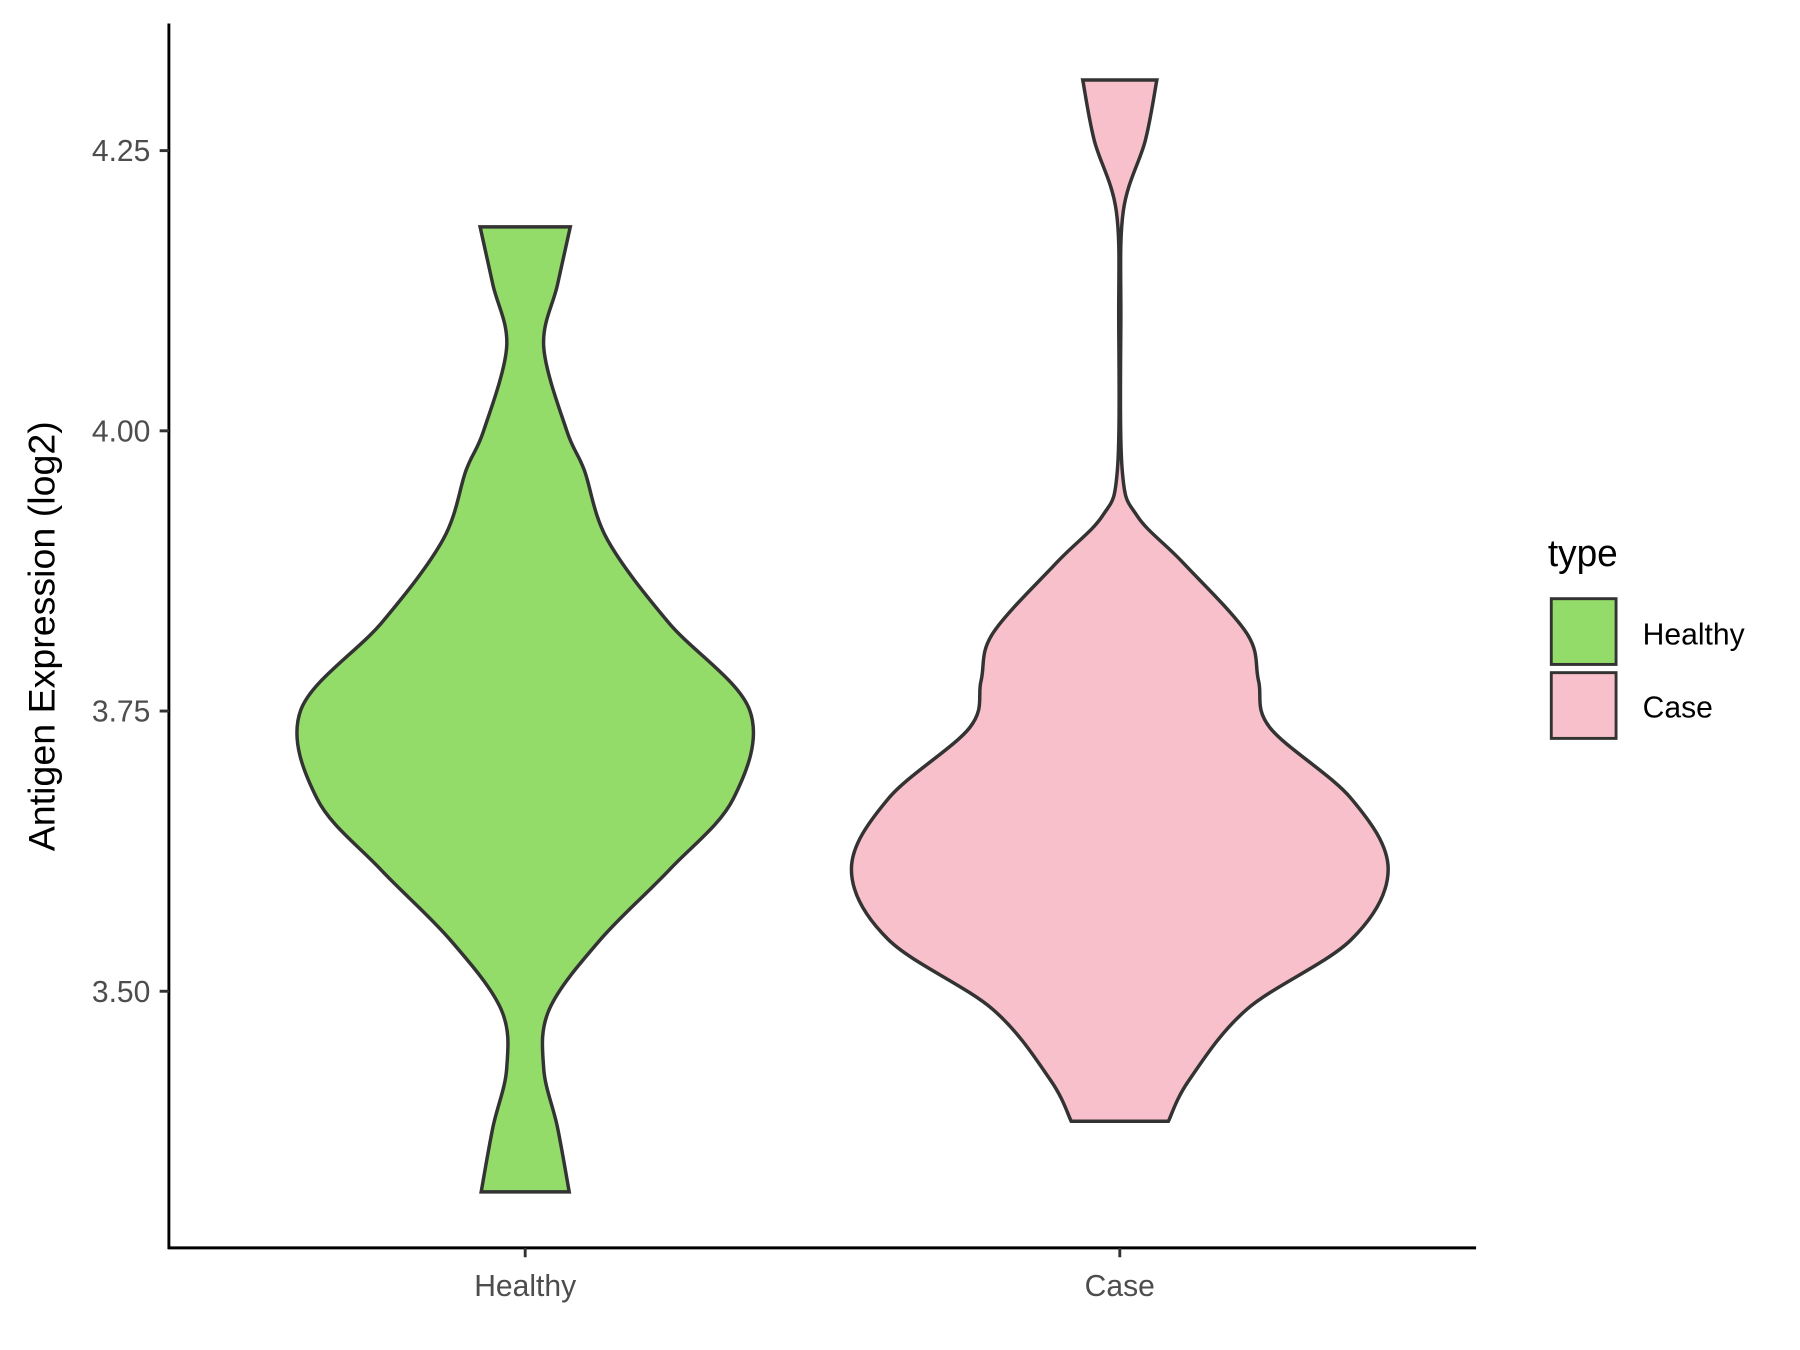 Image resolution: width=1800 pixels, height=1350 pixels. Describe the element at coordinates (130, 572) in the screenshot. I see `y-ticks: 3.50 3.75 4.00 4.25` at that location.